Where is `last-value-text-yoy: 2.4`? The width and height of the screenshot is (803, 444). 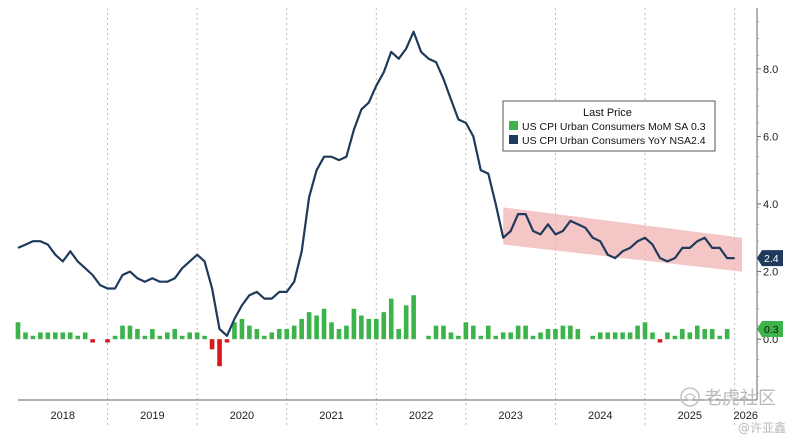
last-value-text-yoy: 2.4 is located at coordinates (771, 259).